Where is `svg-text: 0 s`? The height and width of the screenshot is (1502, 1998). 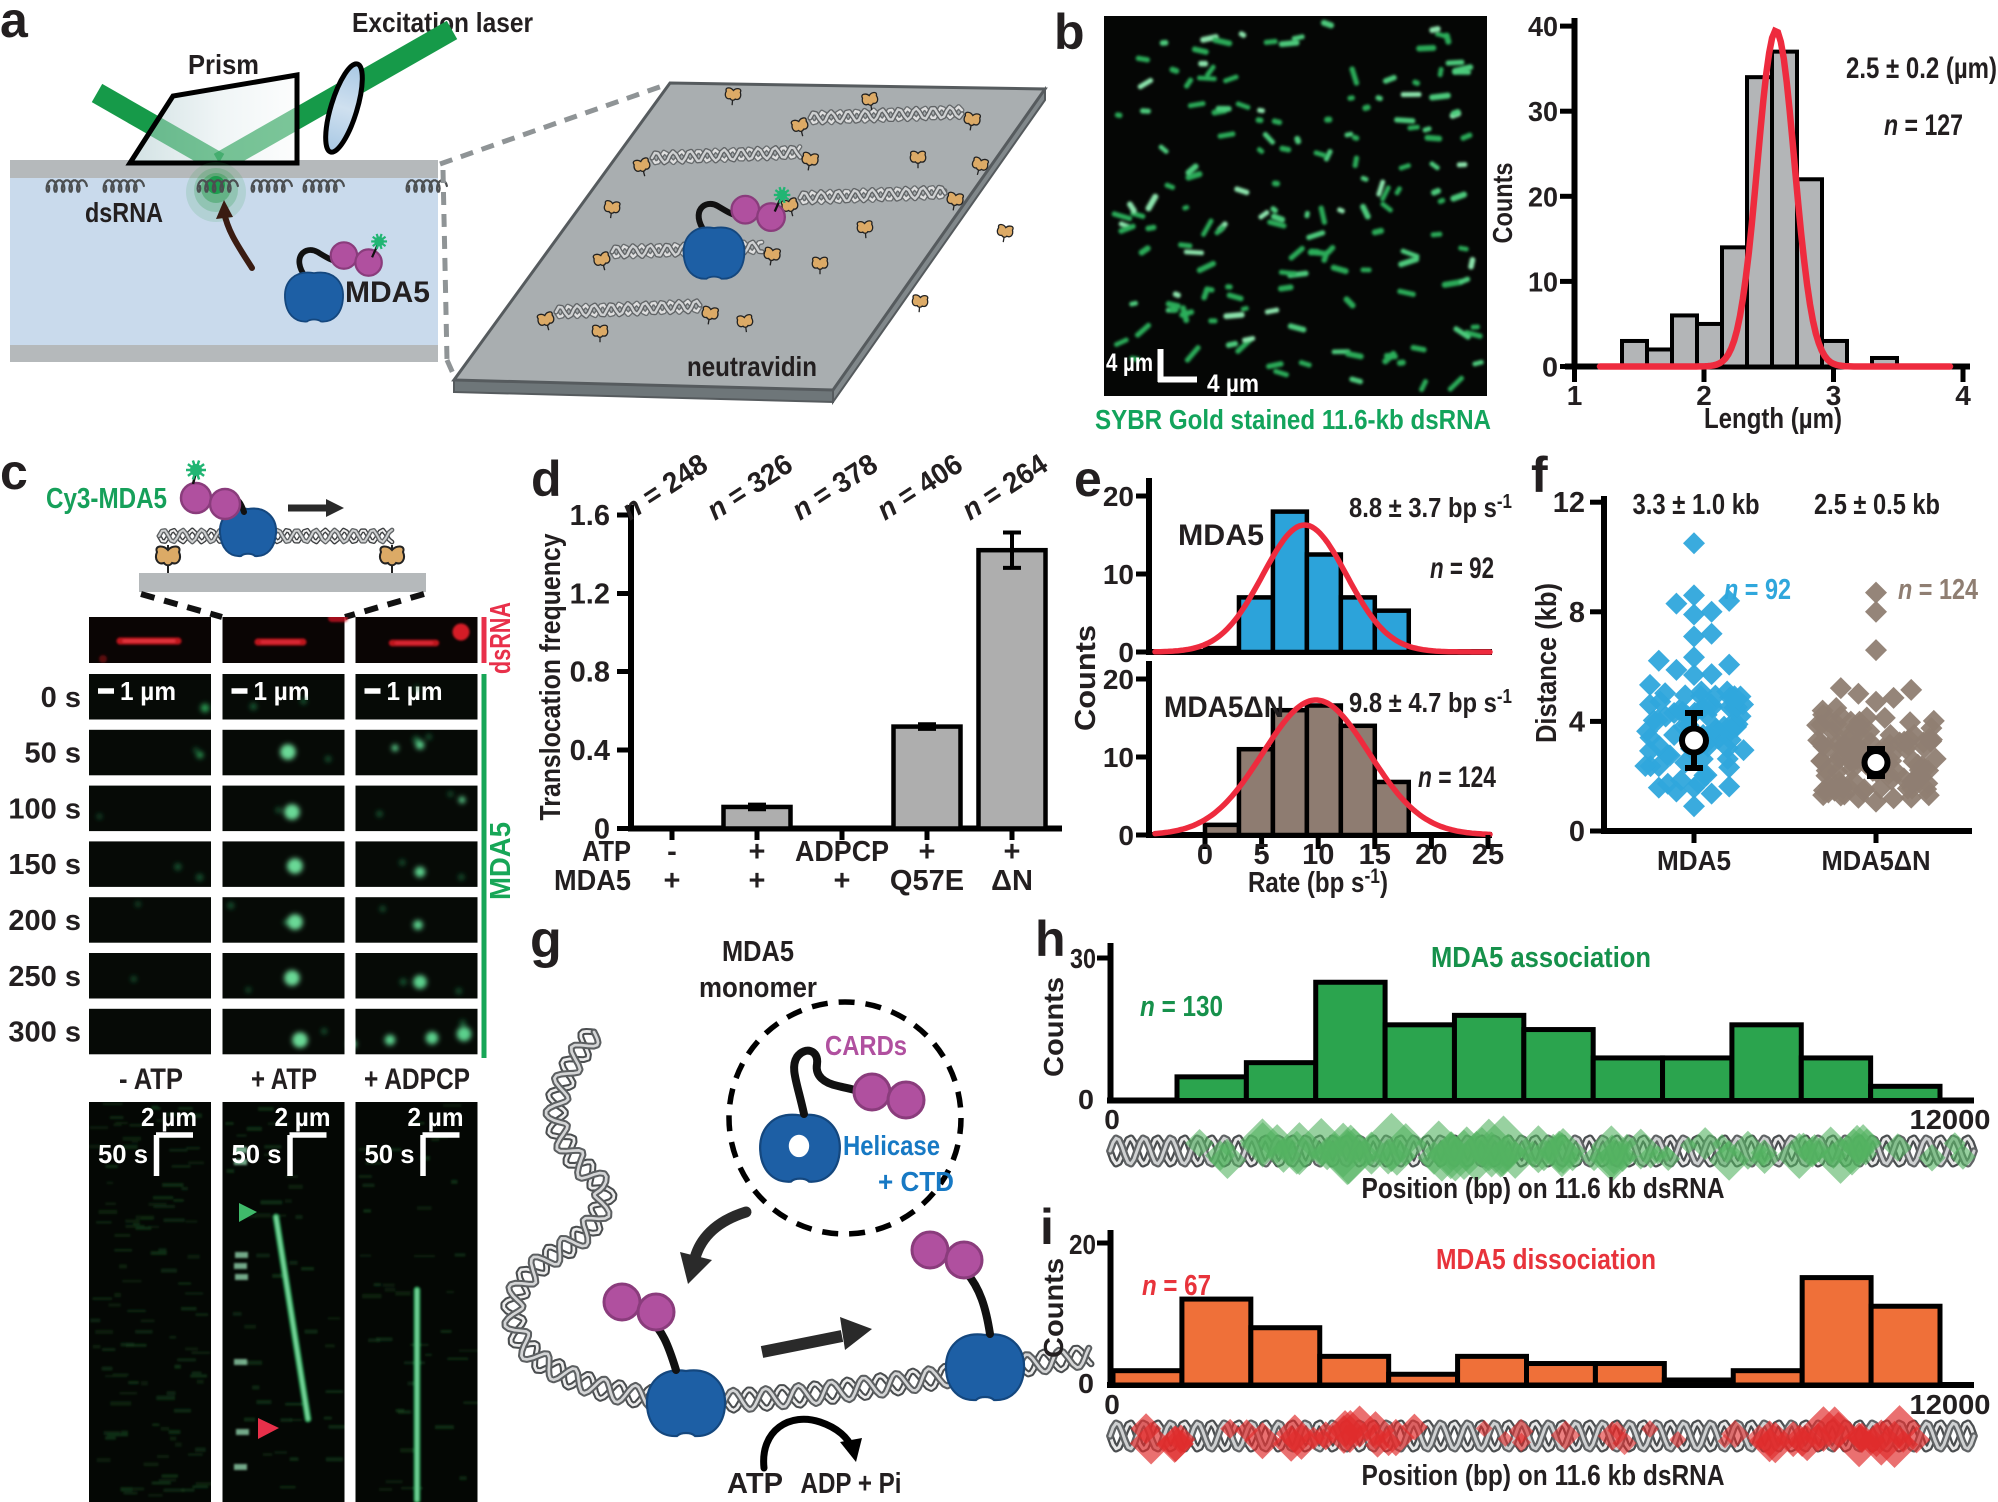 svg-text: 0 s is located at coordinates (61, 698).